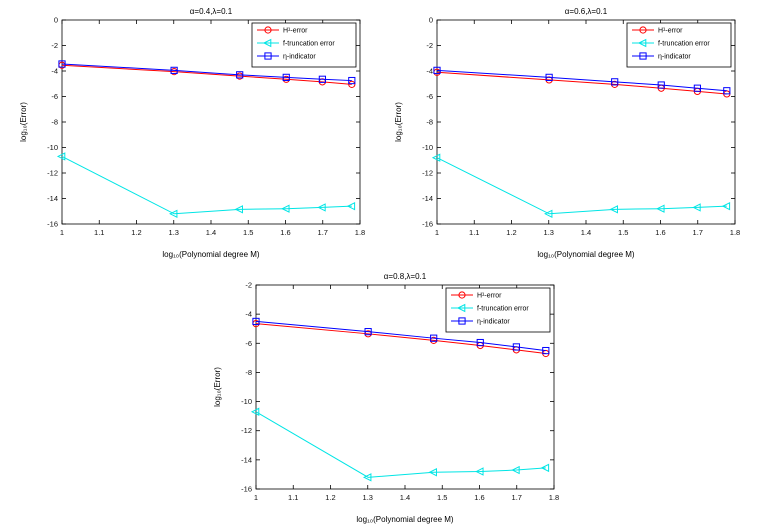 This screenshot has height=531, width=761. I want to click on circle-marker, so click(643, 30).